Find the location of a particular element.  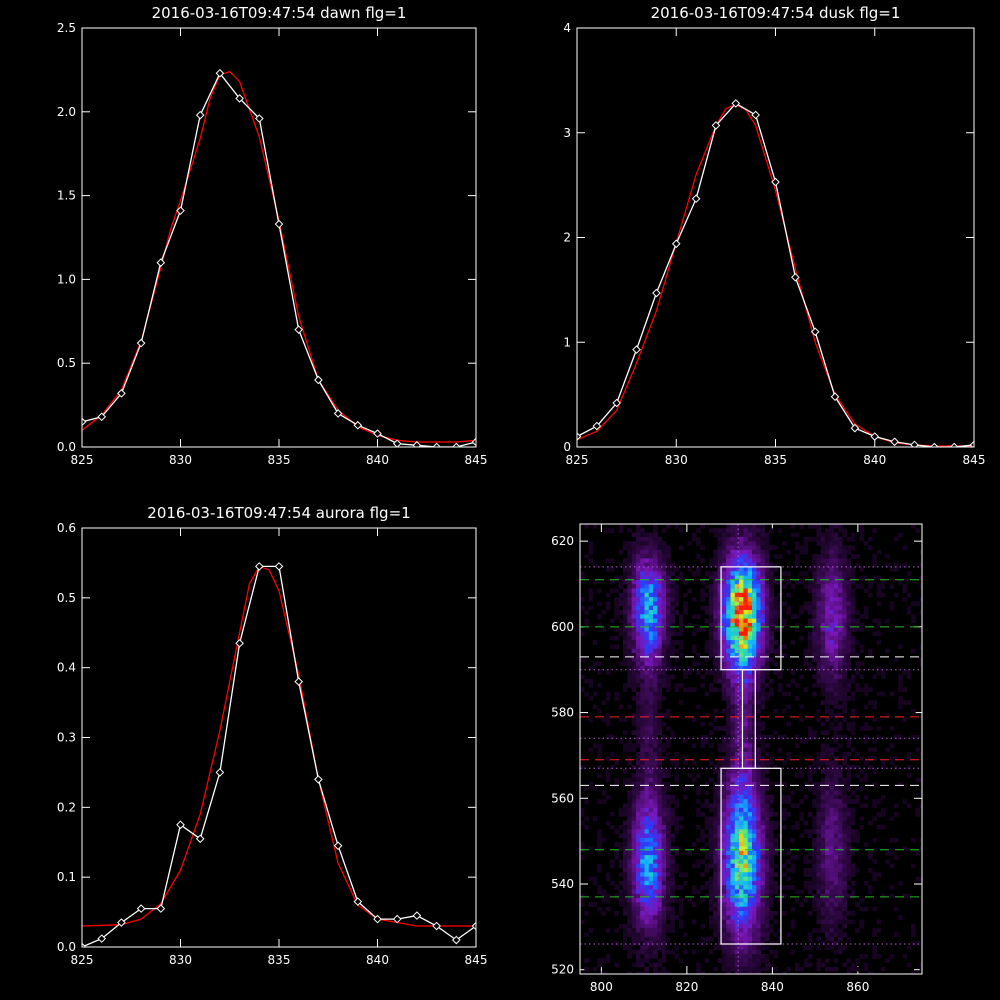

x-tick-label: 800 is located at coordinates (601, 987).